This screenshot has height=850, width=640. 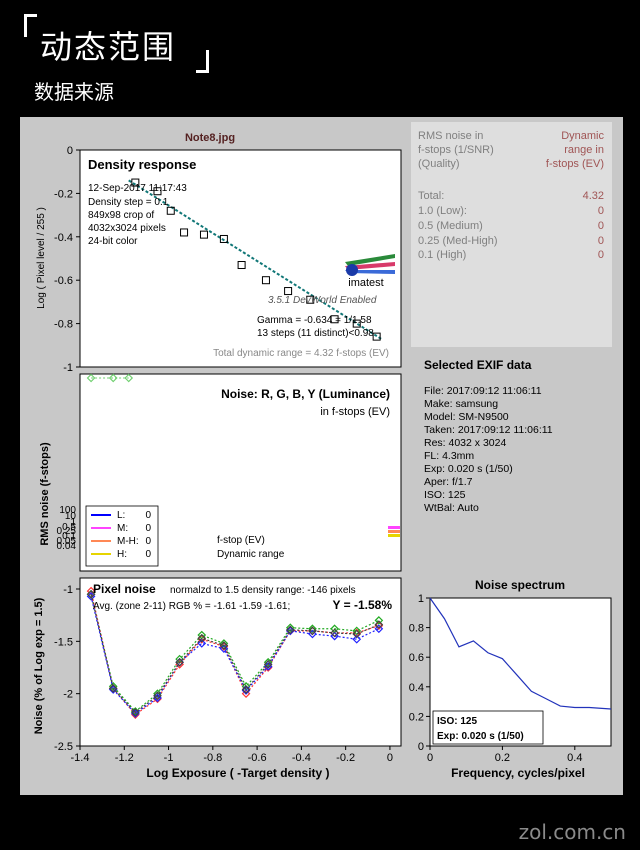 I want to click on noise-row-value: 4.32, so click(x=593, y=196).